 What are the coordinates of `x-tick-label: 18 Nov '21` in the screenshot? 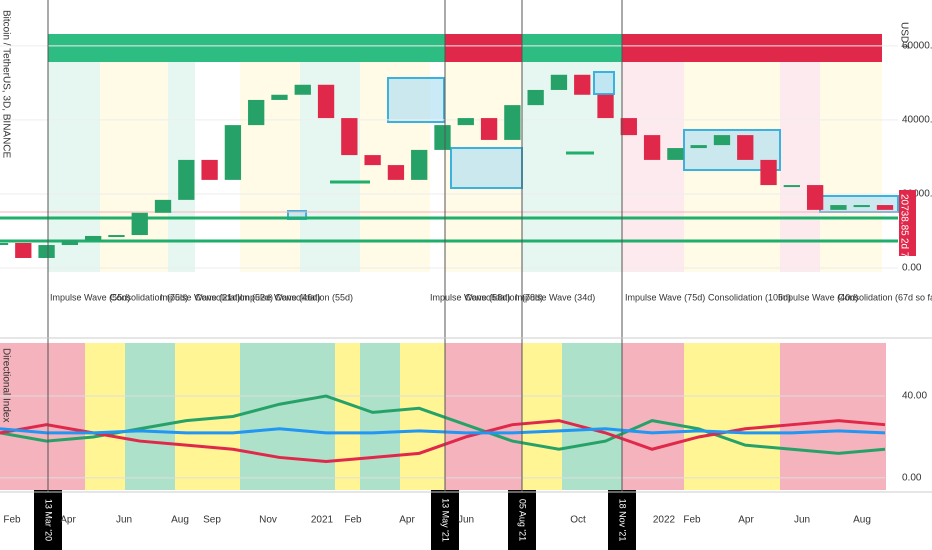 It's located at (623, 520).